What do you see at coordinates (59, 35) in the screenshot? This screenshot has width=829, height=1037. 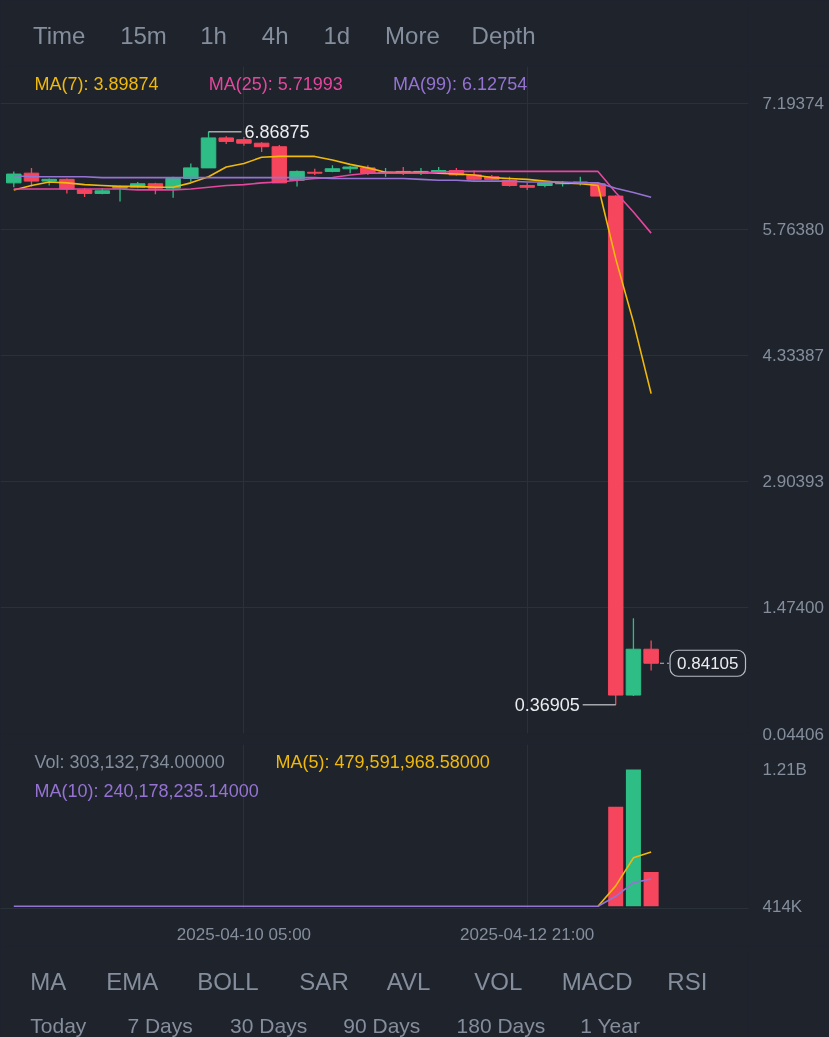 I see `text: Time` at bounding box center [59, 35].